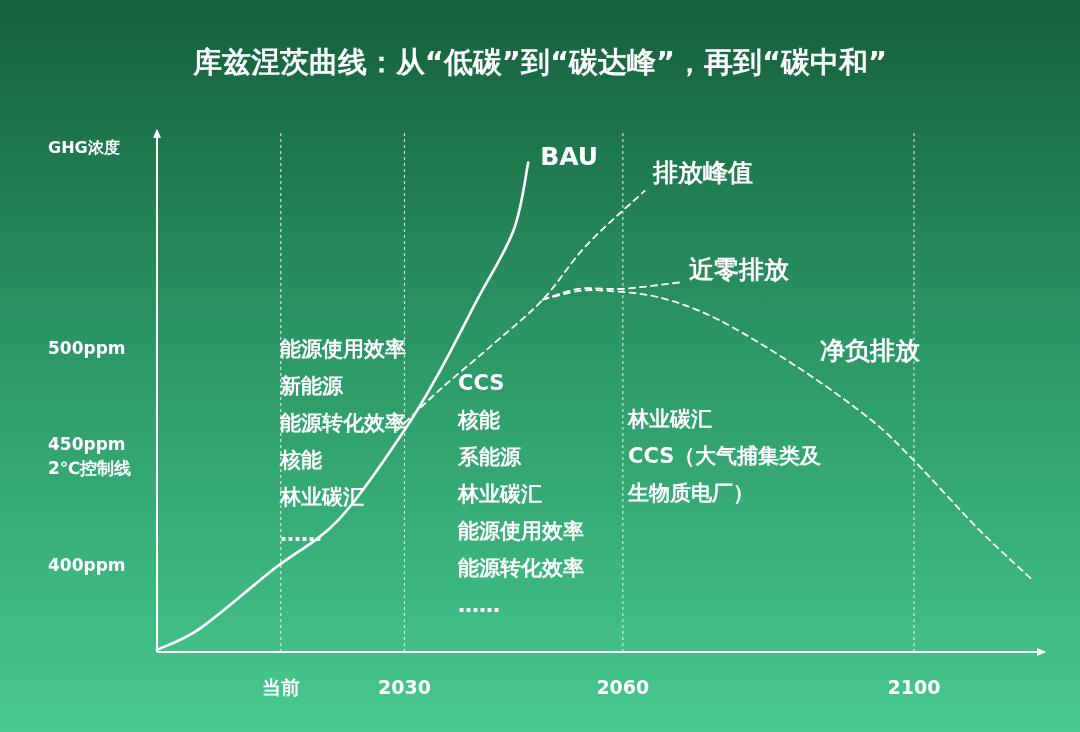  What do you see at coordinates (489, 457) in the screenshot?
I see `annotation: 系能源` at bounding box center [489, 457].